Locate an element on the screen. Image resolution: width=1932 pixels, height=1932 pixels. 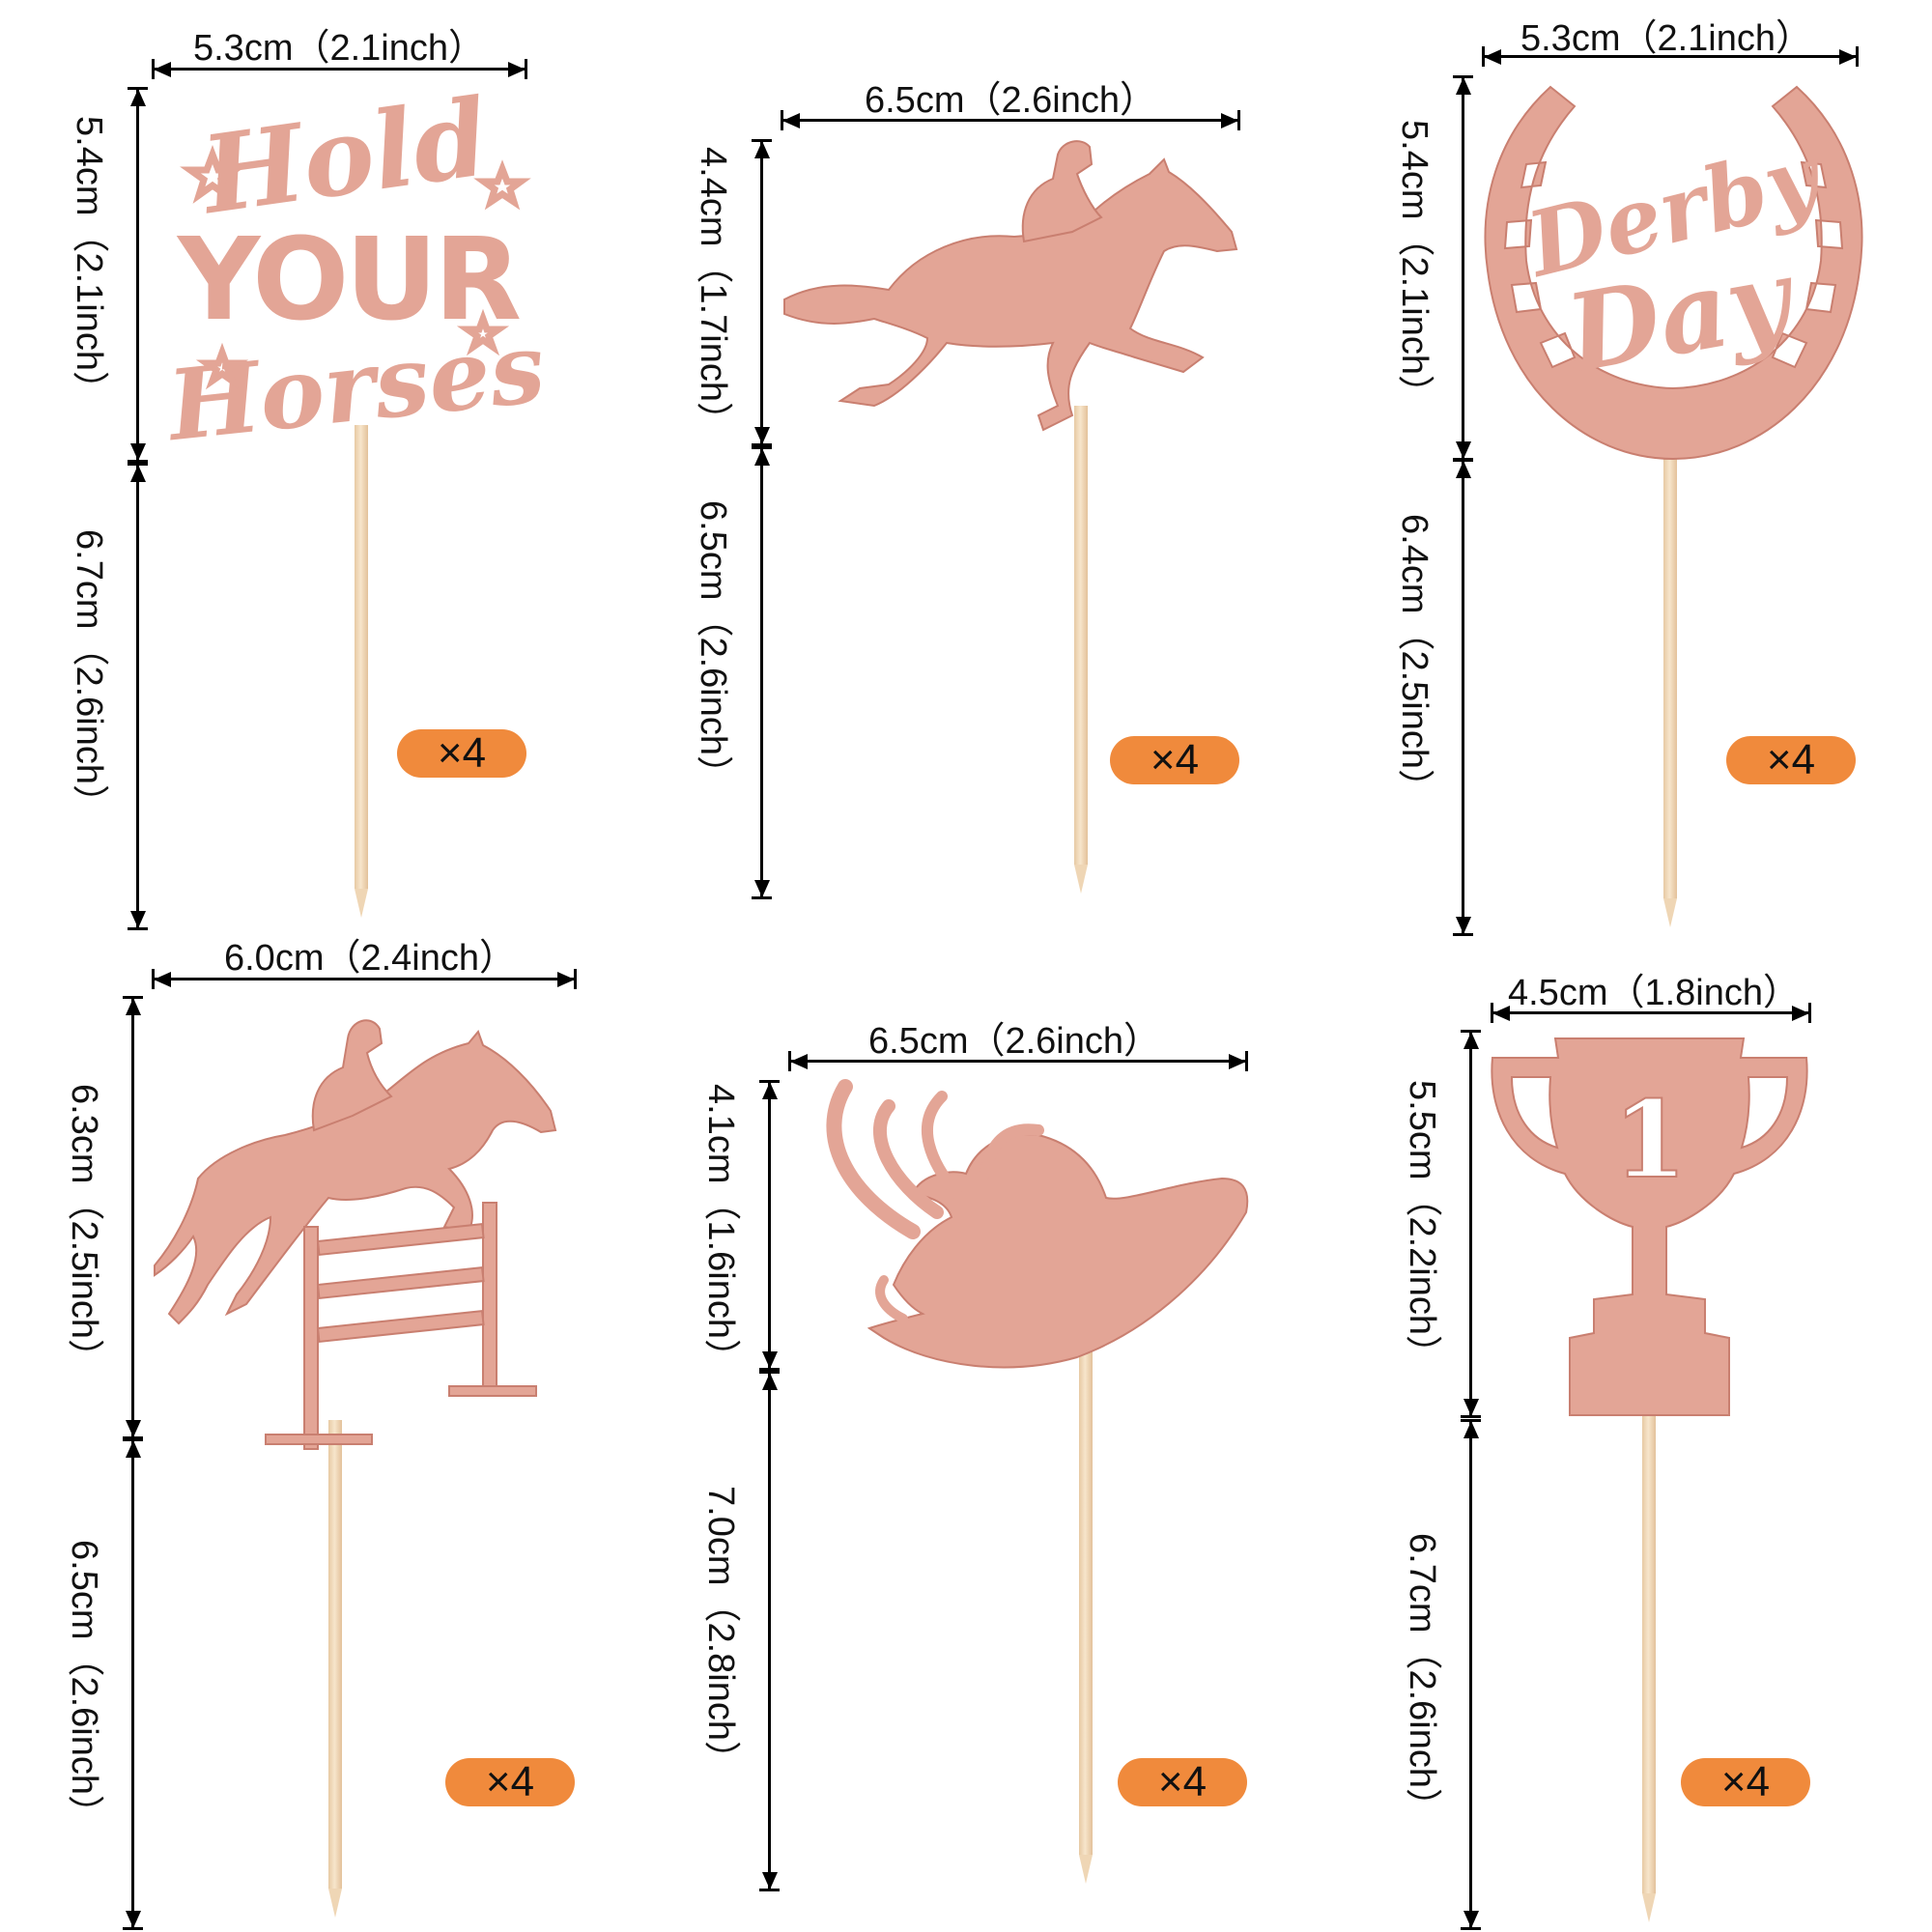
horseshoe-icon: Derby Day is located at coordinates (1673, 270).